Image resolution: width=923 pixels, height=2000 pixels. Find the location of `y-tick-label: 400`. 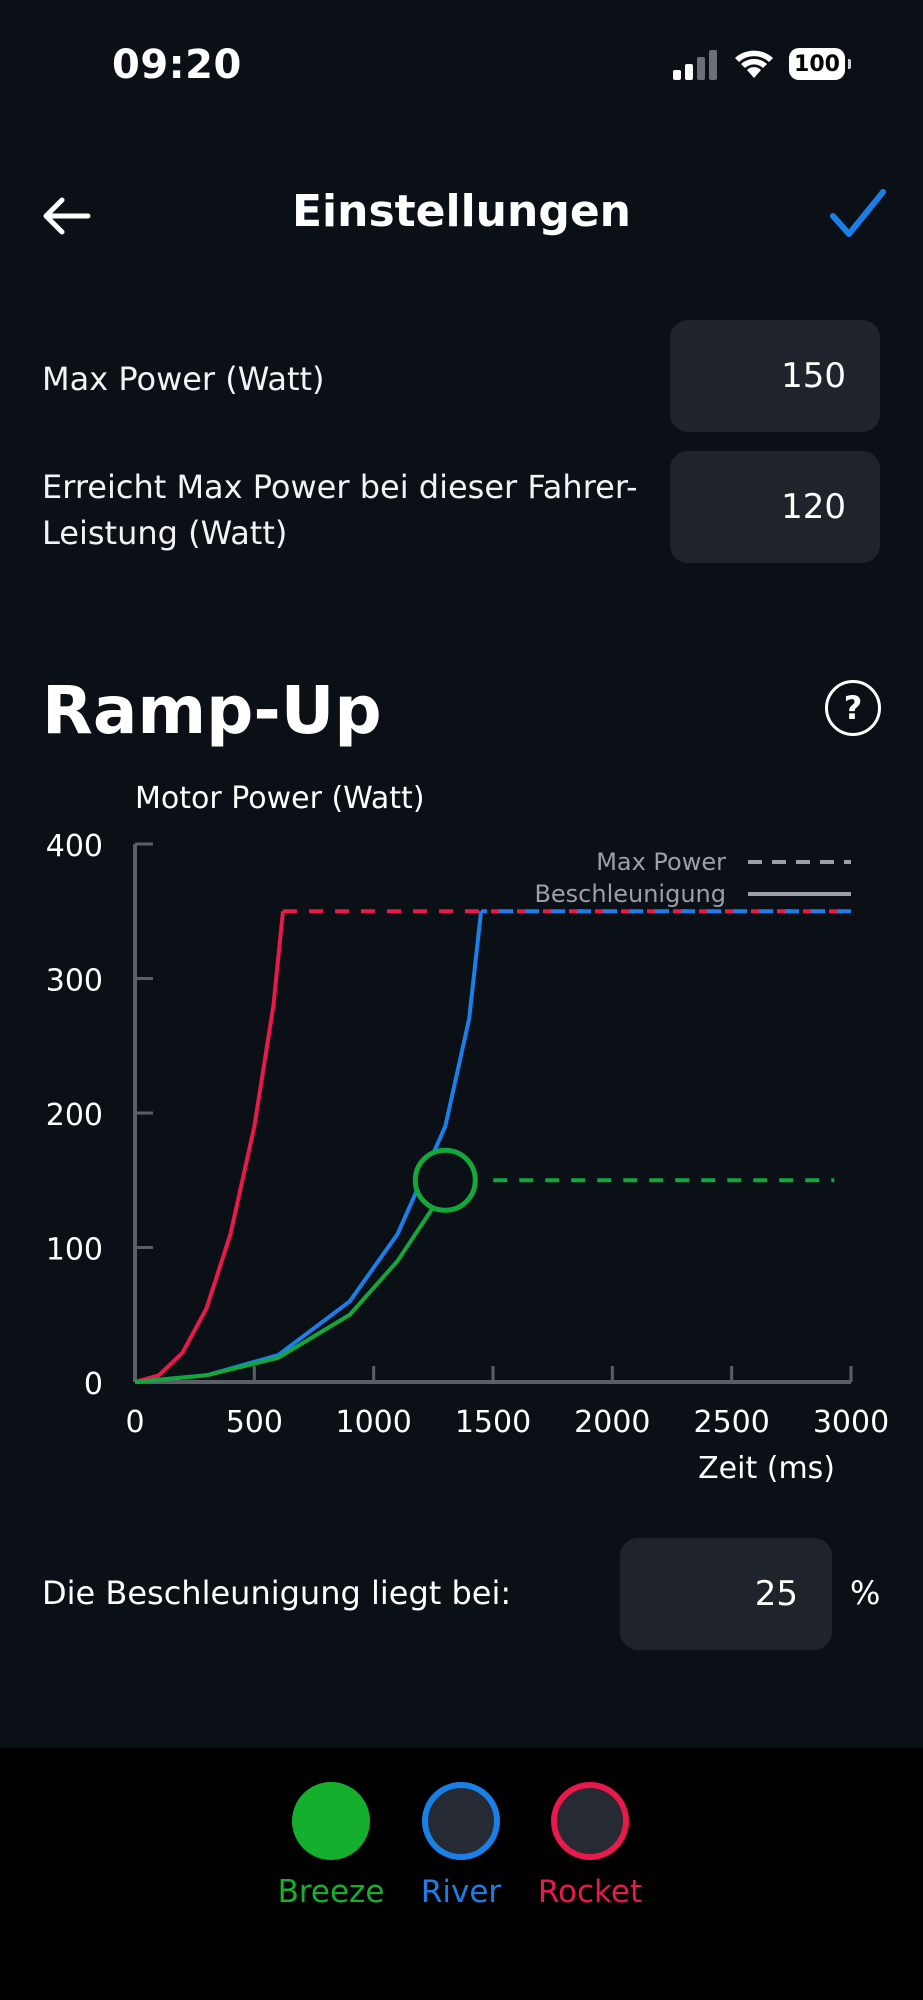

y-tick-label: 400 is located at coordinates (74, 846).